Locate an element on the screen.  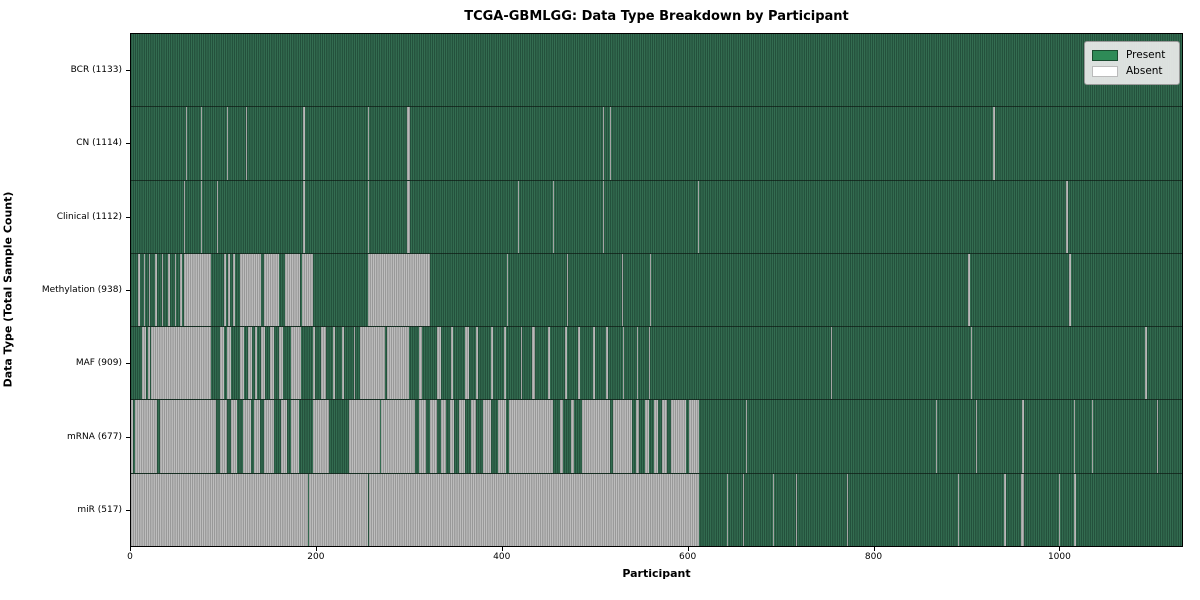
heatmap-row-cn is located at coordinates (656, 144).